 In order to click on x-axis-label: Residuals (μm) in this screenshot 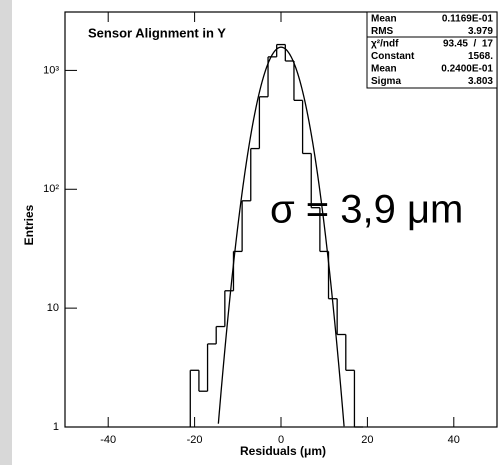, I will do `click(283, 451)`.